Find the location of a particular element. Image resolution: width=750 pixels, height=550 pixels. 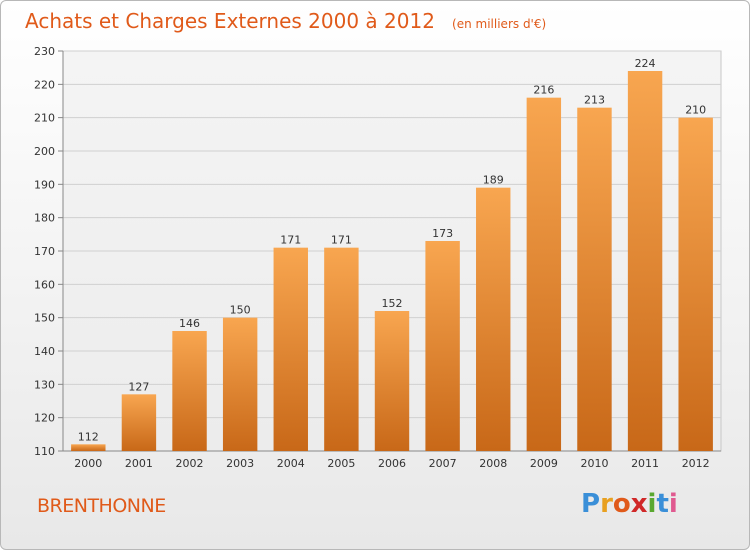

logo-letter: P is located at coordinates (591, 504).